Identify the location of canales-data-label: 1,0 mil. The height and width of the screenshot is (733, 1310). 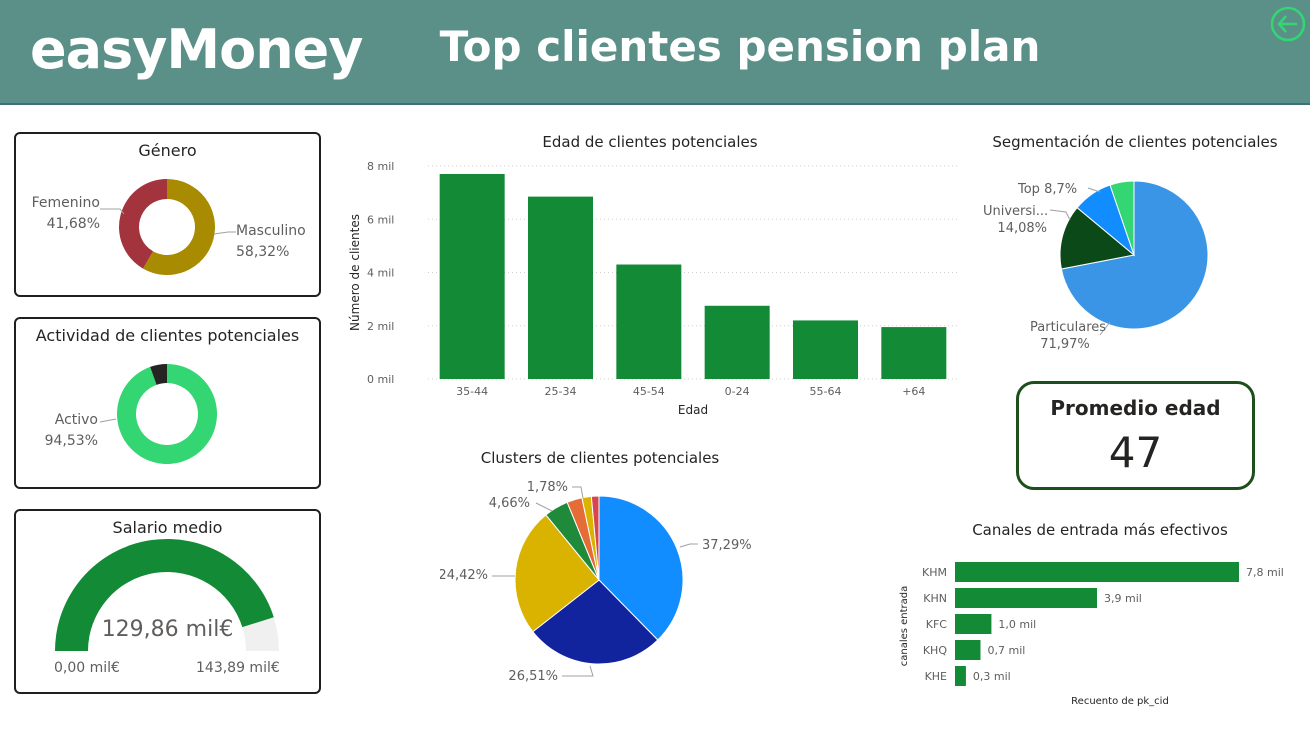
(1017, 624).